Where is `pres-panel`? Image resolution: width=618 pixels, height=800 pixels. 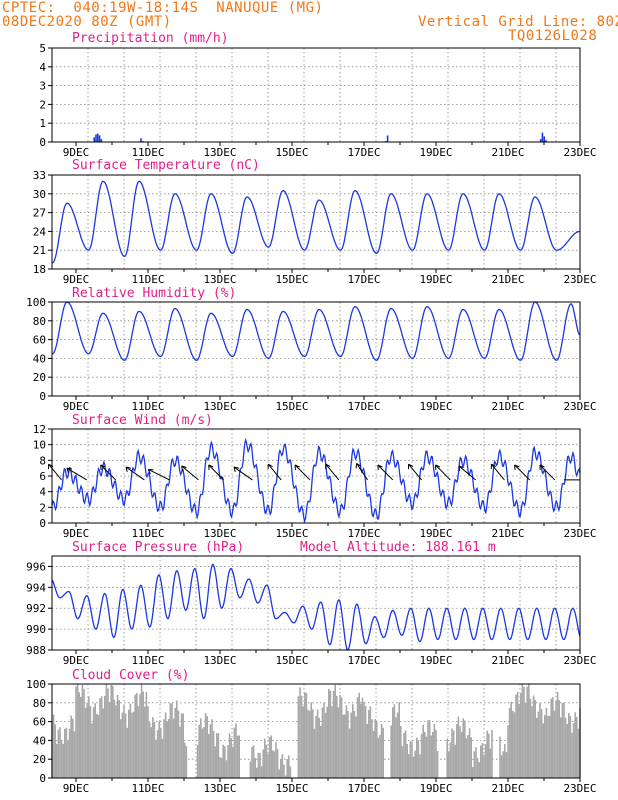 pres-panel is located at coordinates (314, 604).